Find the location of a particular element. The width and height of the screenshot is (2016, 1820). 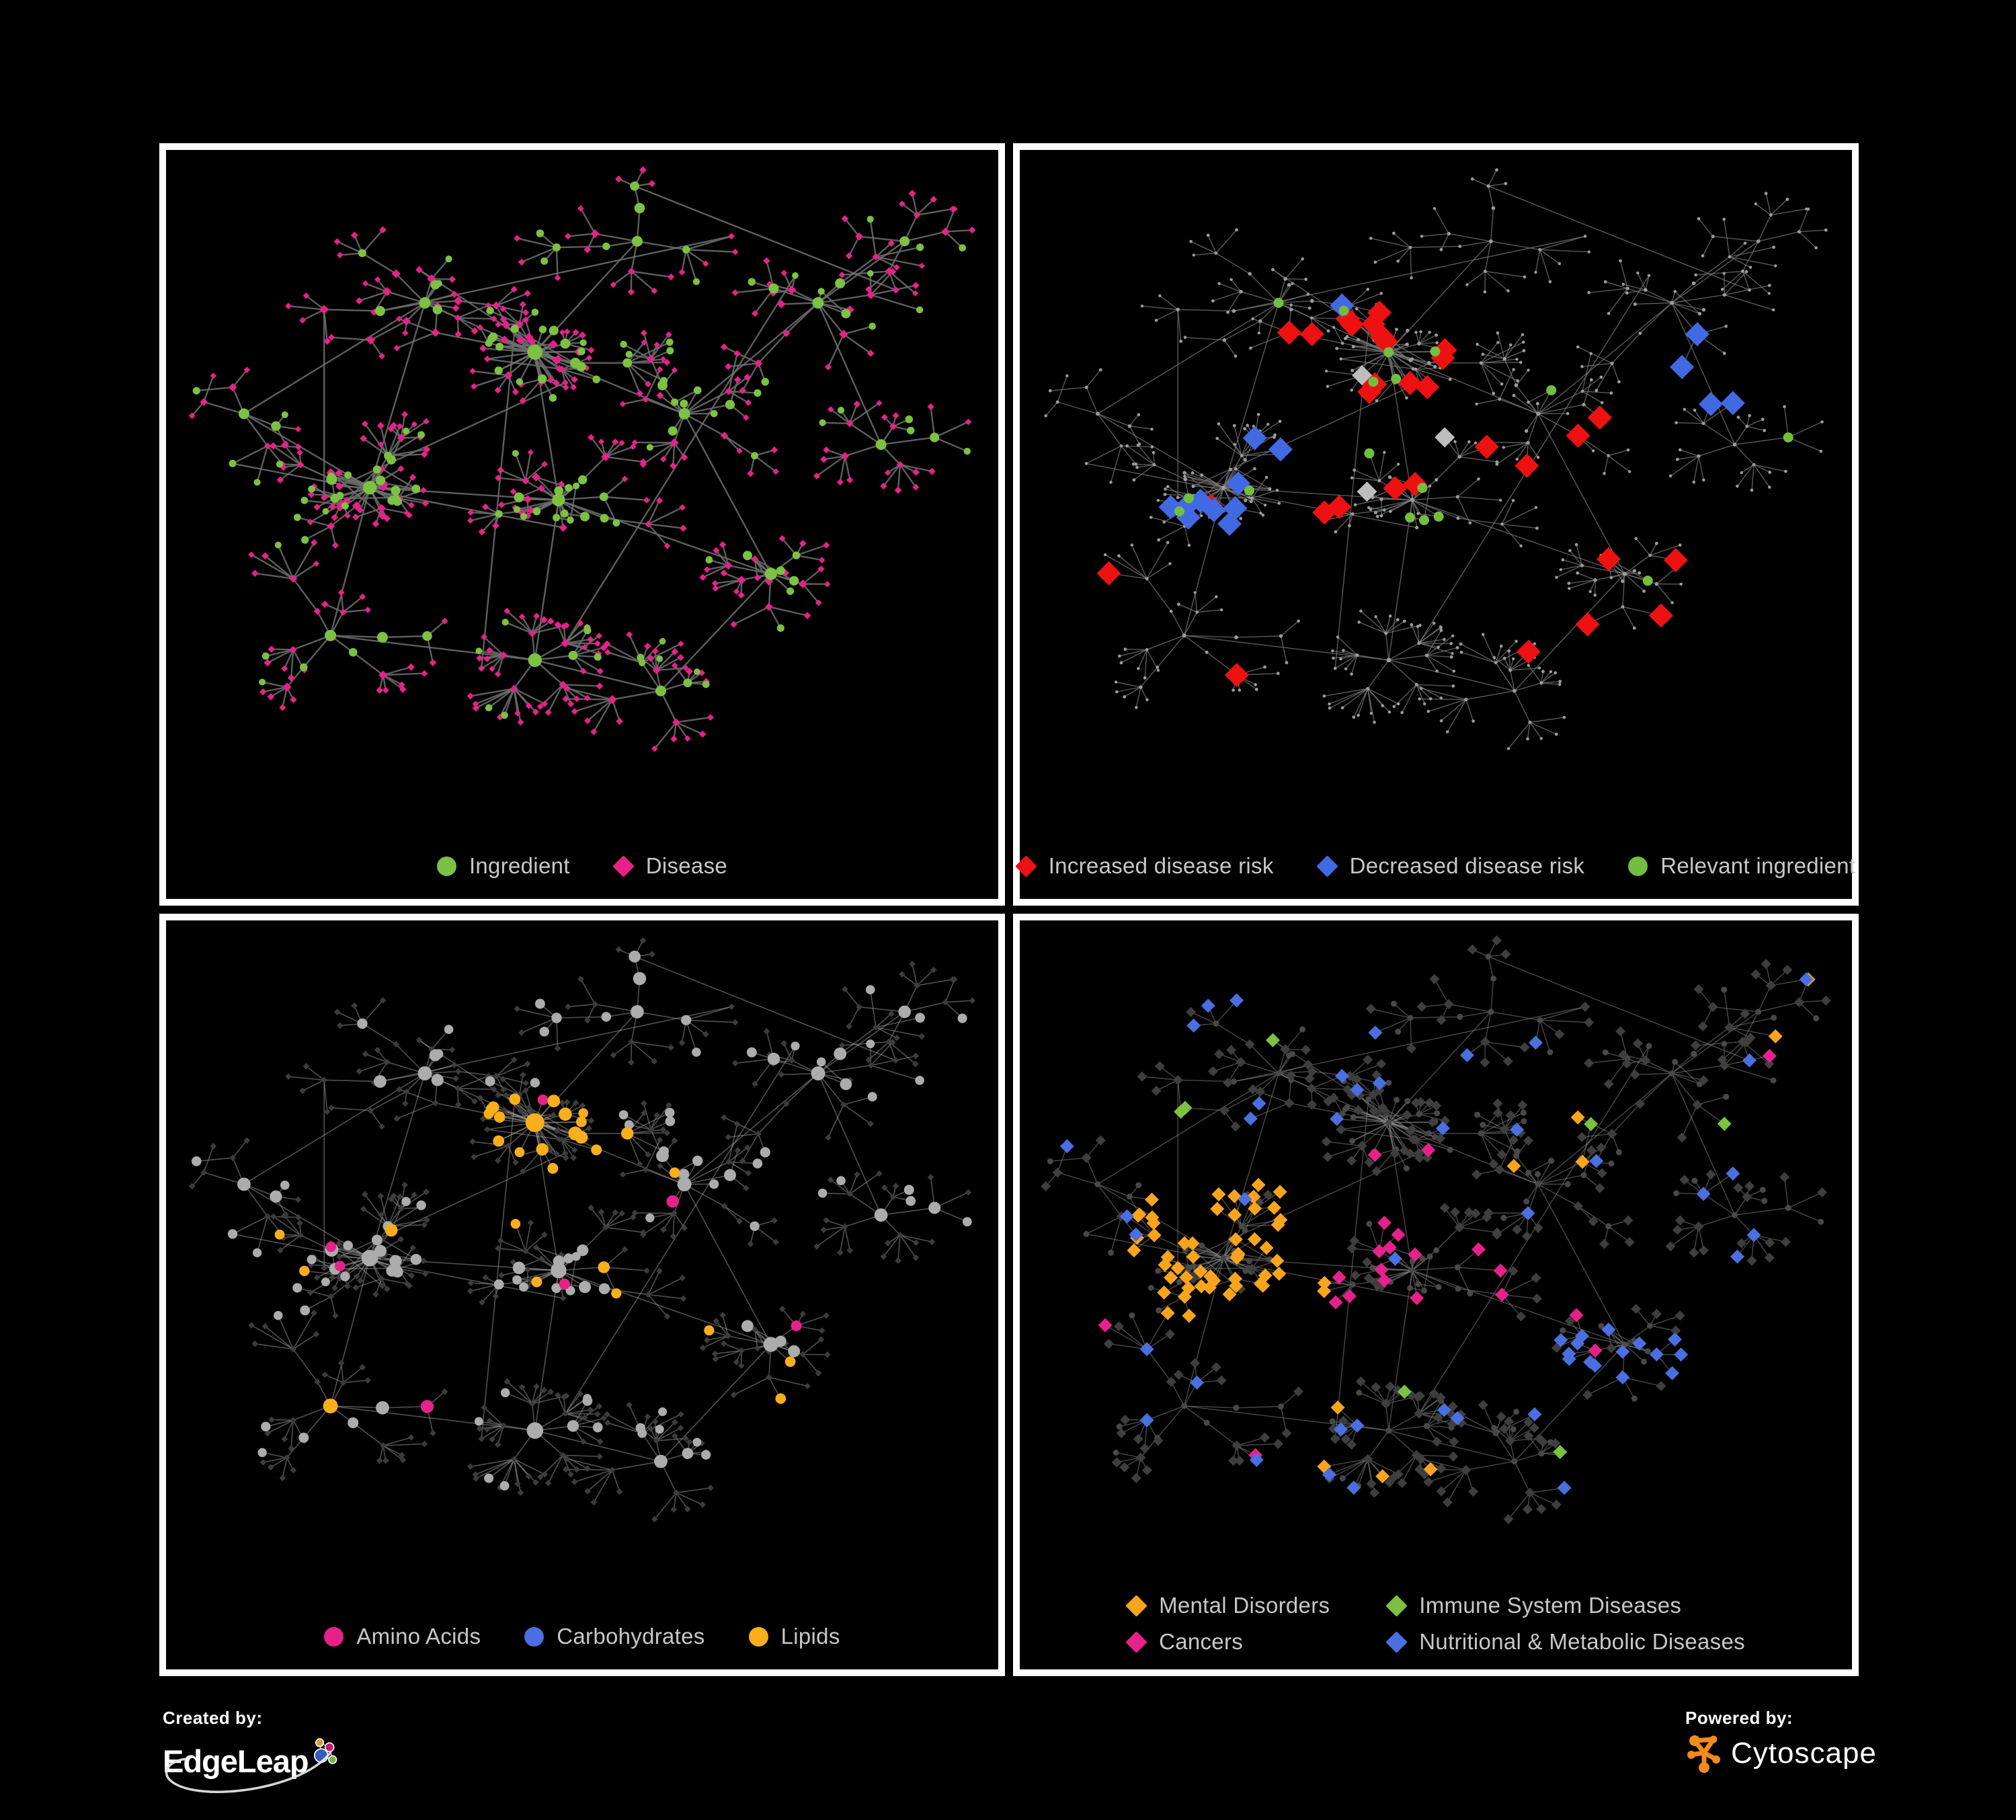

legend-item: Disease is located at coordinates (670, 866).